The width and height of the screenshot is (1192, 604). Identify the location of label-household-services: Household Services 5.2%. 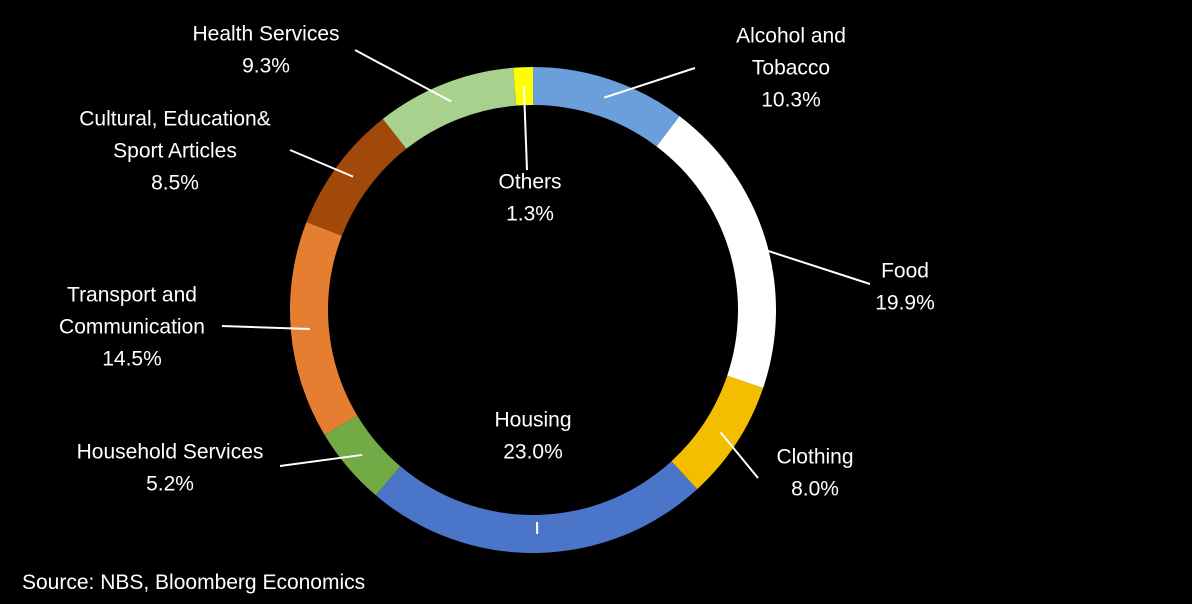
(170, 468).